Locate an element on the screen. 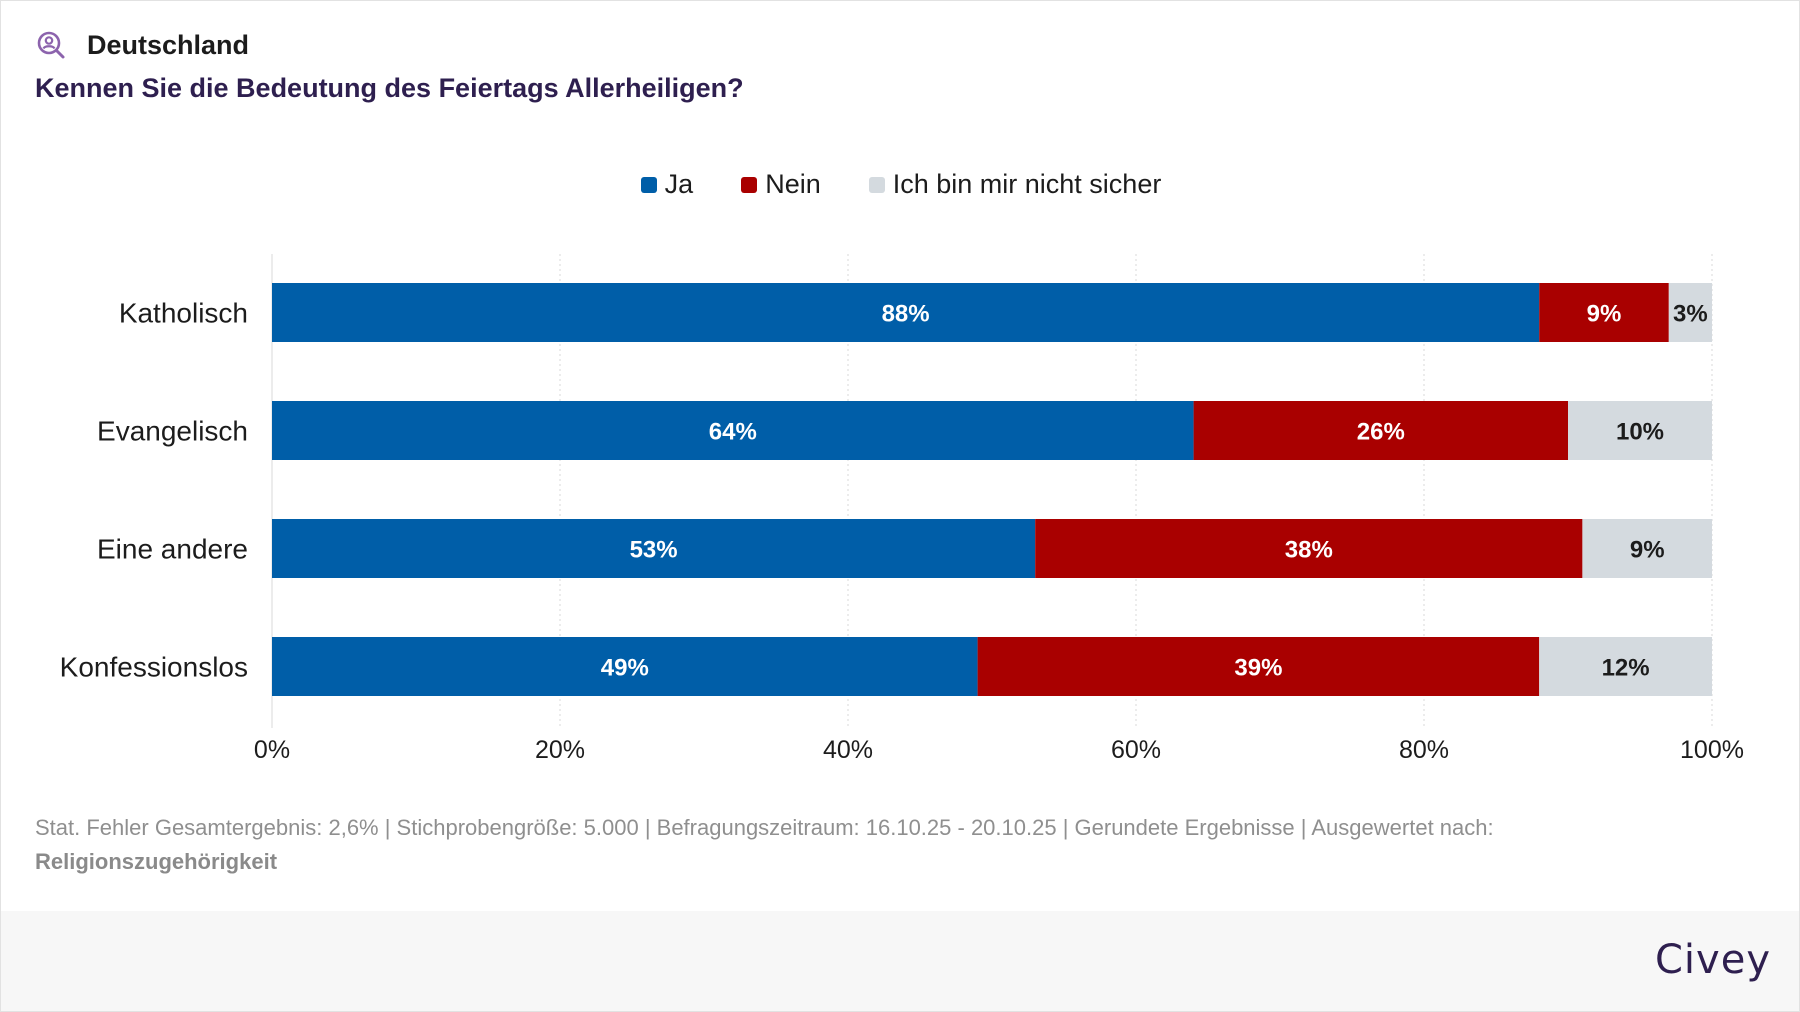  legend-item-ja: Ja is located at coordinates (667, 184).